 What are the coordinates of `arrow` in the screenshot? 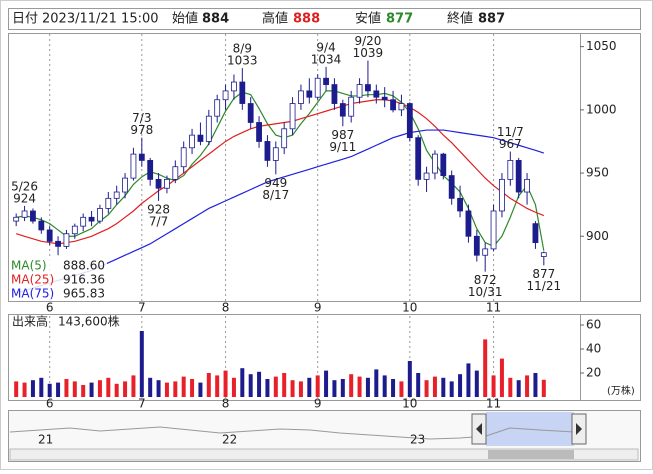 It's located at (579, 429).